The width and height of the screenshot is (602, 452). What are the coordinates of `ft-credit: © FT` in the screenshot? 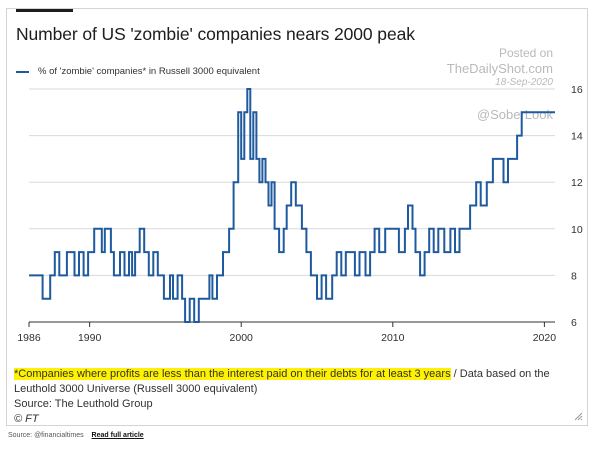 It's located at (26, 419).